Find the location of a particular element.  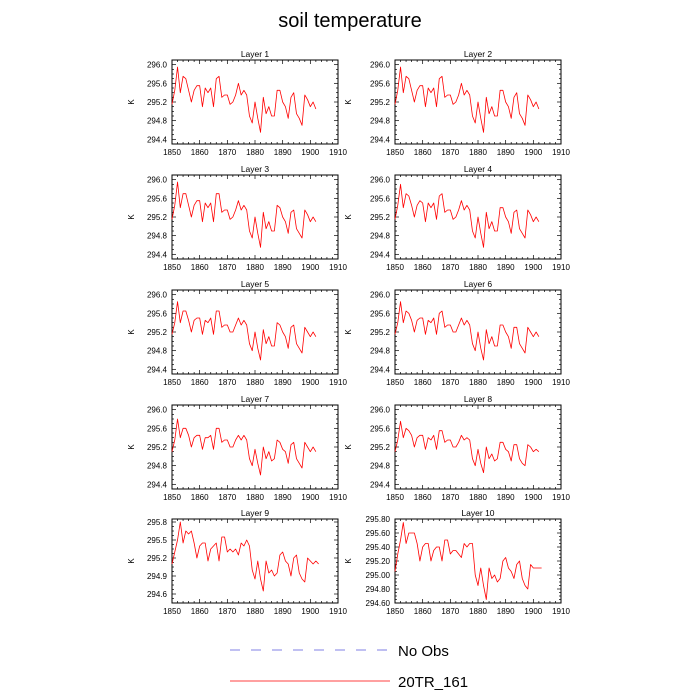

y-tick-label: 294.80 is located at coordinates (378, 589).